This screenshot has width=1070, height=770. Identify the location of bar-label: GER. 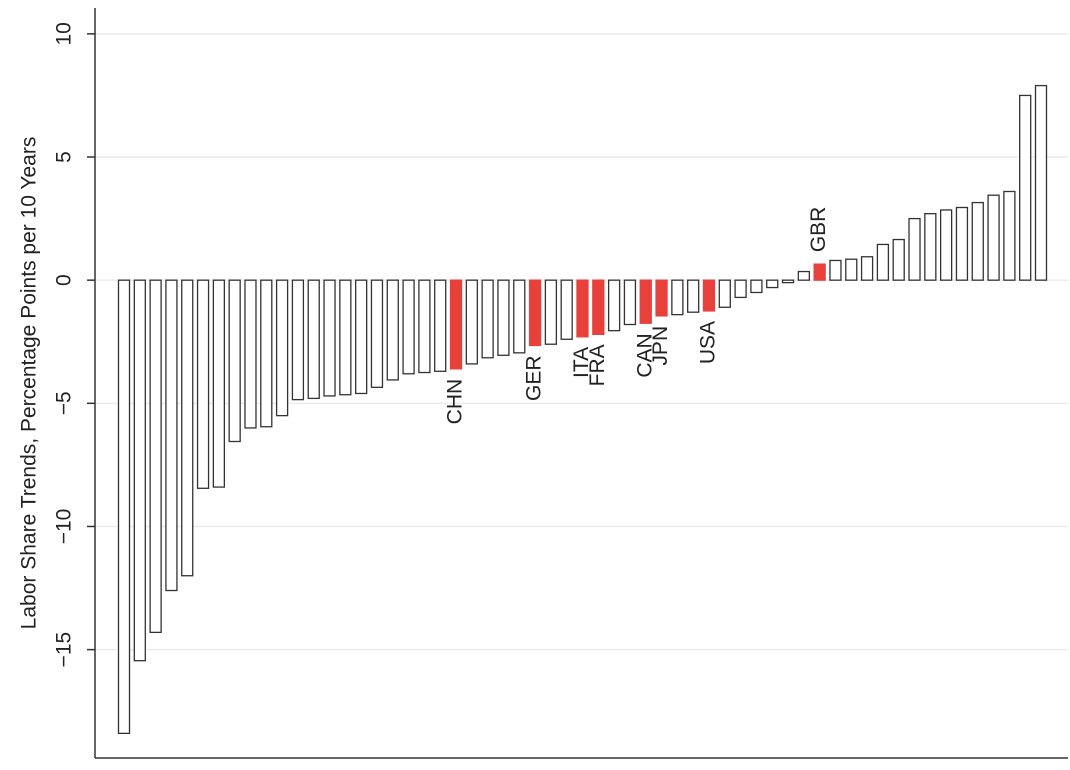
(534, 378).